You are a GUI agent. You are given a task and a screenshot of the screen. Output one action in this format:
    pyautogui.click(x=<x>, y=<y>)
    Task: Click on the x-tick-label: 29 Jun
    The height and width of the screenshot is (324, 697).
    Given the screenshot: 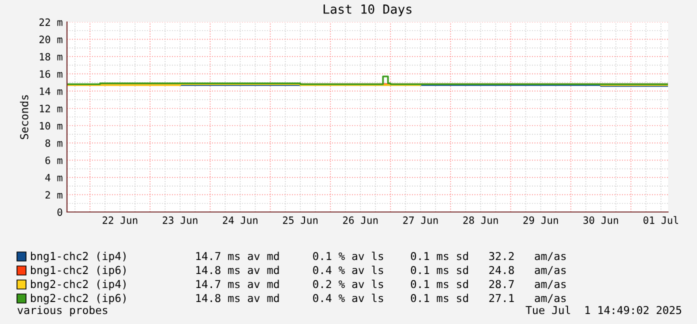 What is the action you would take?
    pyautogui.click(x=540, y=220)
    